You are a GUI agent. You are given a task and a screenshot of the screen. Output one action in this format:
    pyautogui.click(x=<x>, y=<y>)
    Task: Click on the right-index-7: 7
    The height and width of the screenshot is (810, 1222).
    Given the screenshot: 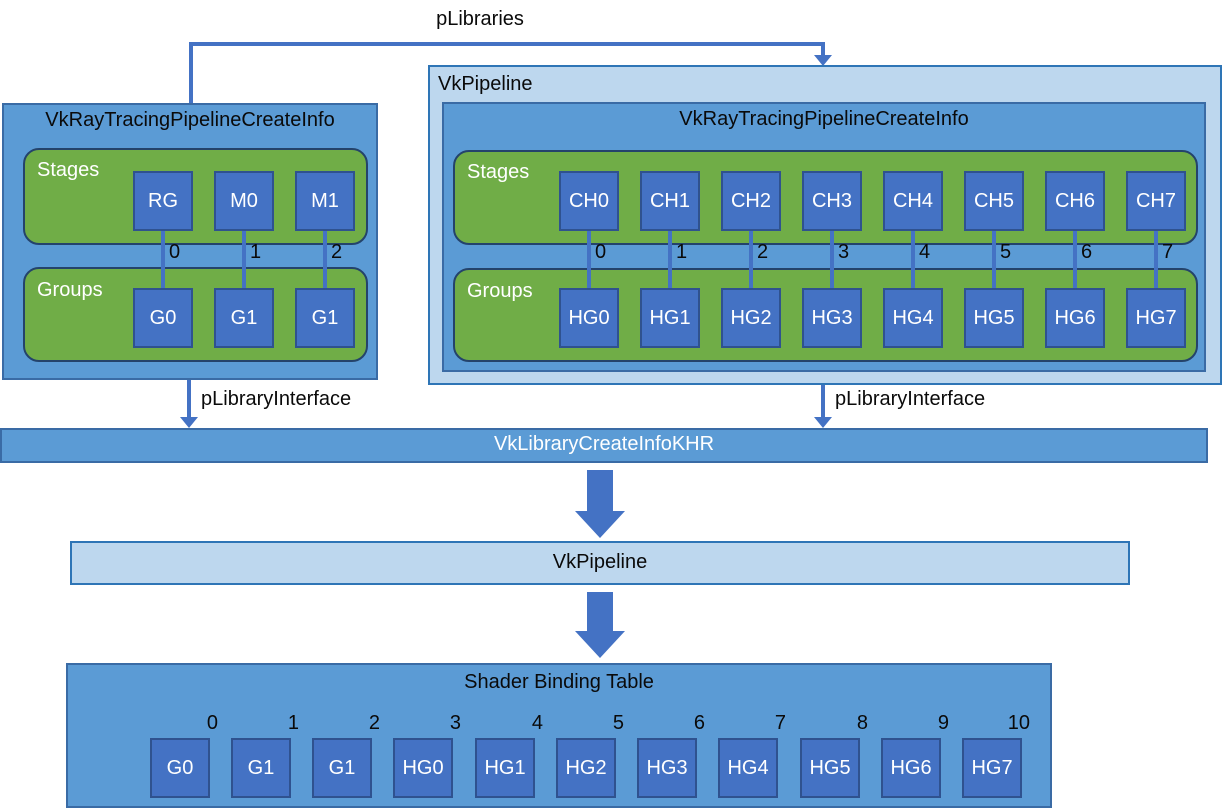 What is the action you would take?
    pyautogui.click(x=1168, y=252)
    